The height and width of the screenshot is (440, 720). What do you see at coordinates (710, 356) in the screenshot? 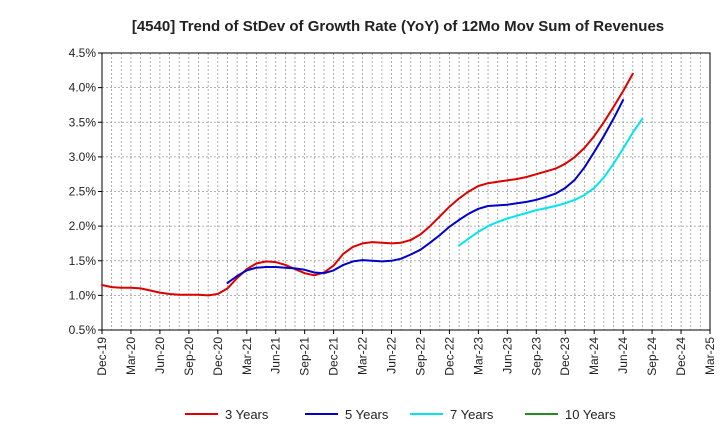
I see `x-tick-label: Mar-25` at bounding box center [710, 356].